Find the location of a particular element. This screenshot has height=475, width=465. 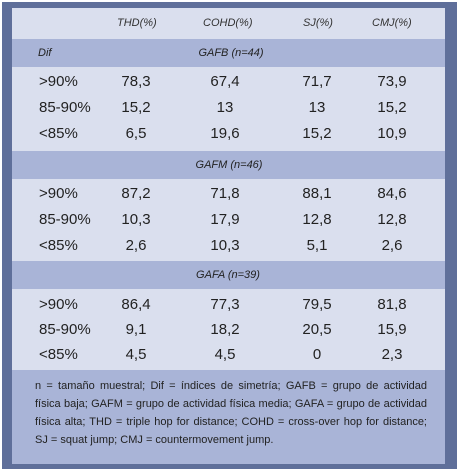

table-row: >90% 86,4 77,3 79,5 81,8 is located at coordinates (228, 305).